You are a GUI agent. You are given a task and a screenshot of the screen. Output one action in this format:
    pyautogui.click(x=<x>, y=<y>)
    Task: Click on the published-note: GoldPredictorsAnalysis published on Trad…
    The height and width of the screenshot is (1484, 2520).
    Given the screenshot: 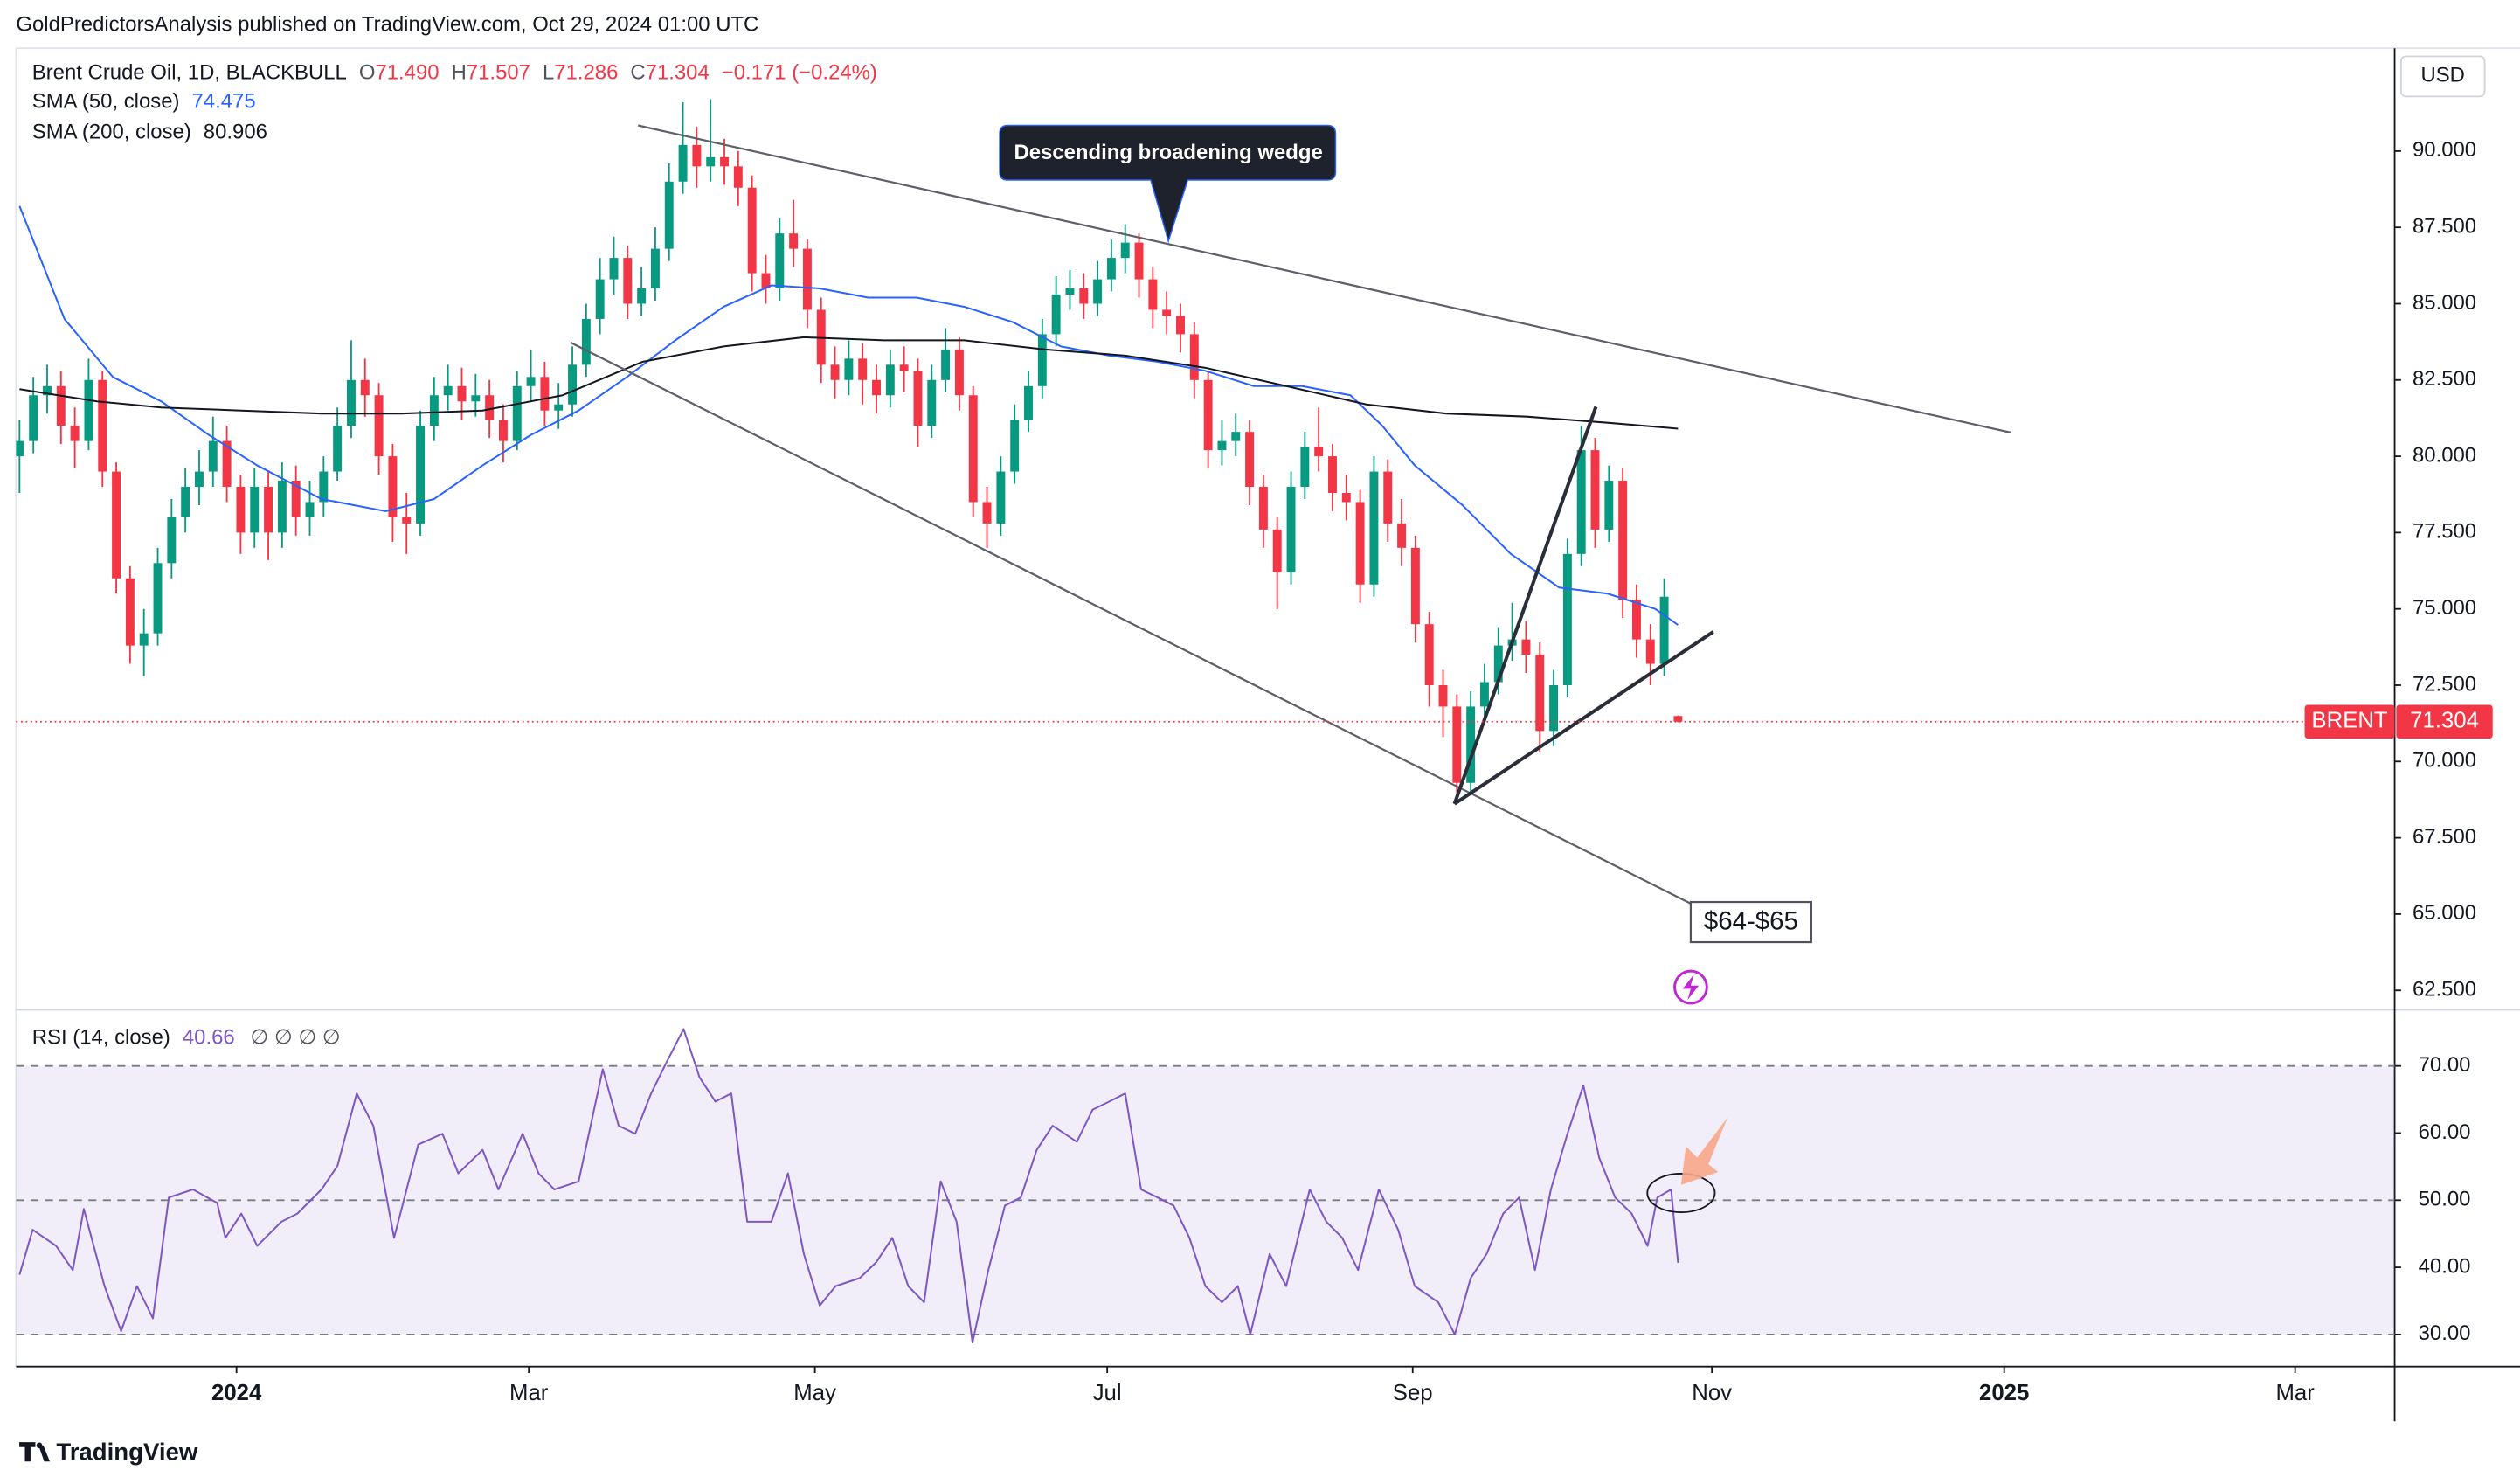 What is the action you would take?
    pyautogui.click(x=387, y=25)
    